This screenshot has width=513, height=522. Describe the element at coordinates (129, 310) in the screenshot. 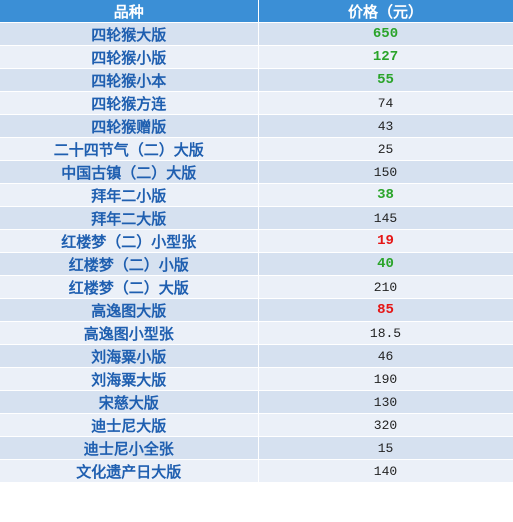

I see `stamp-name-cell: 高逸图大版` at that location.